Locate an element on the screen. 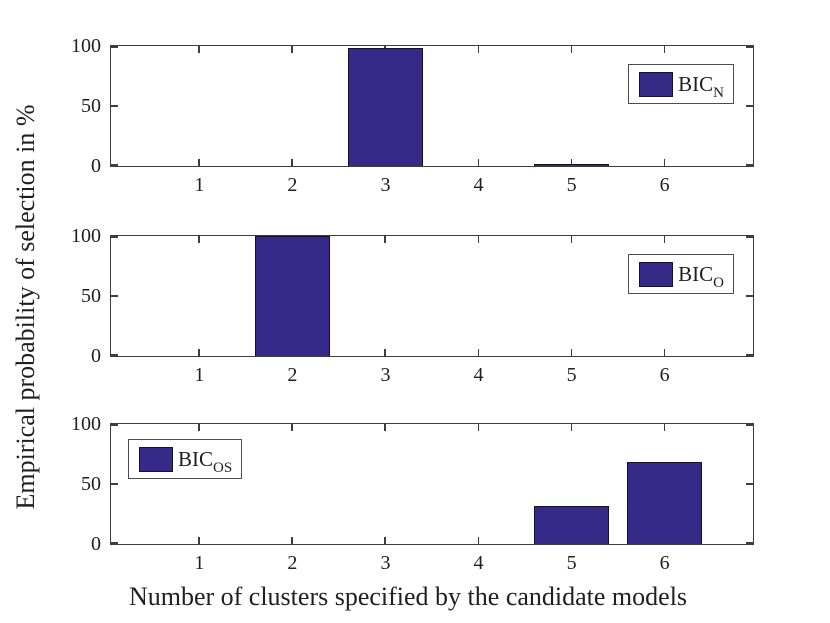 The image size is (830, 623). legend: BICOS is located at coordinates (185, 459).